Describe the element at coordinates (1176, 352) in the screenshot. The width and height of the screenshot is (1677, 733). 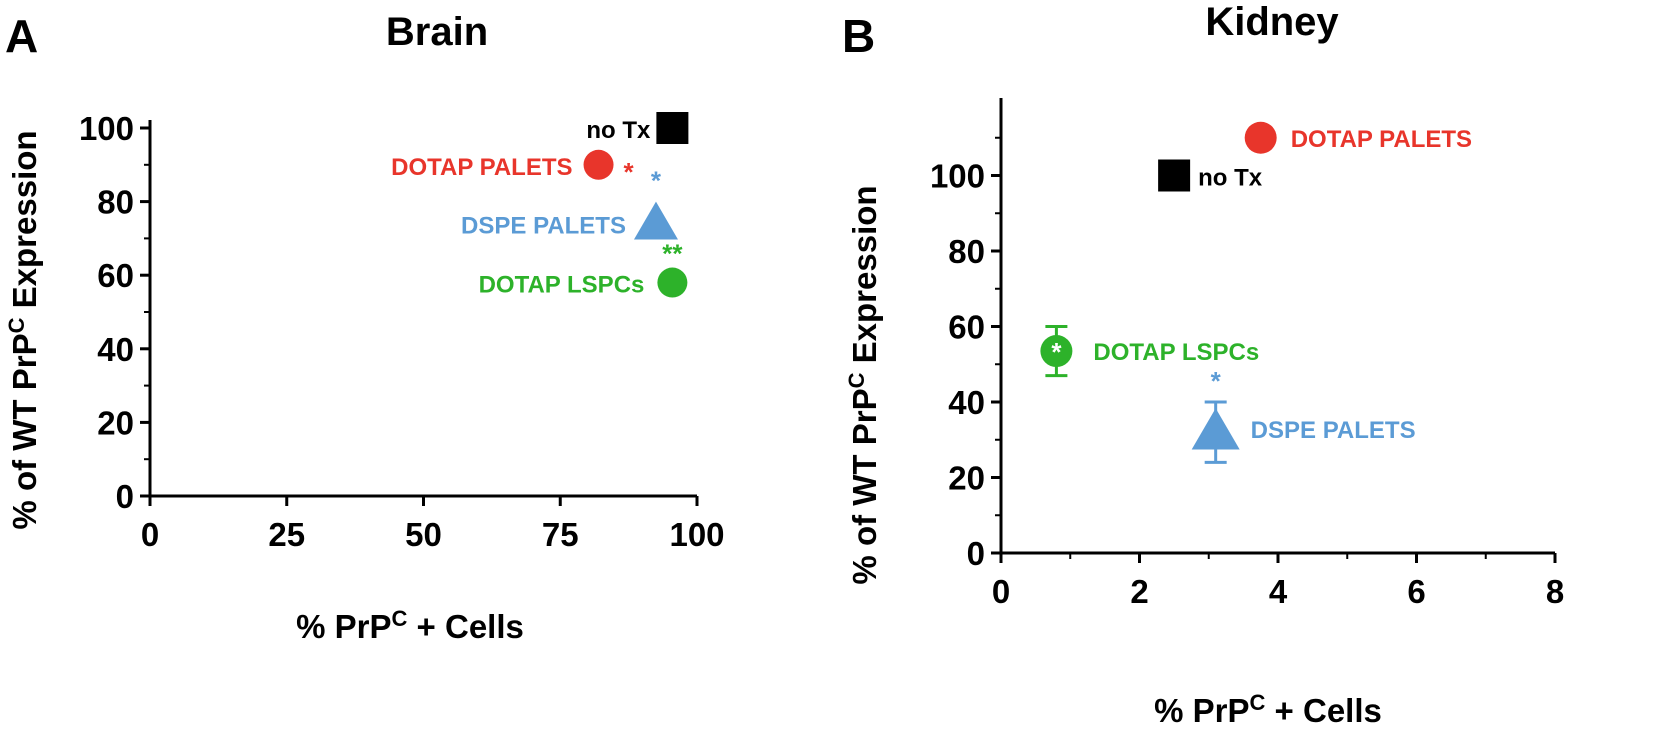
I see `panel-b-point-dotap-lspcs-label: DOTAP LSPCs` at that location.